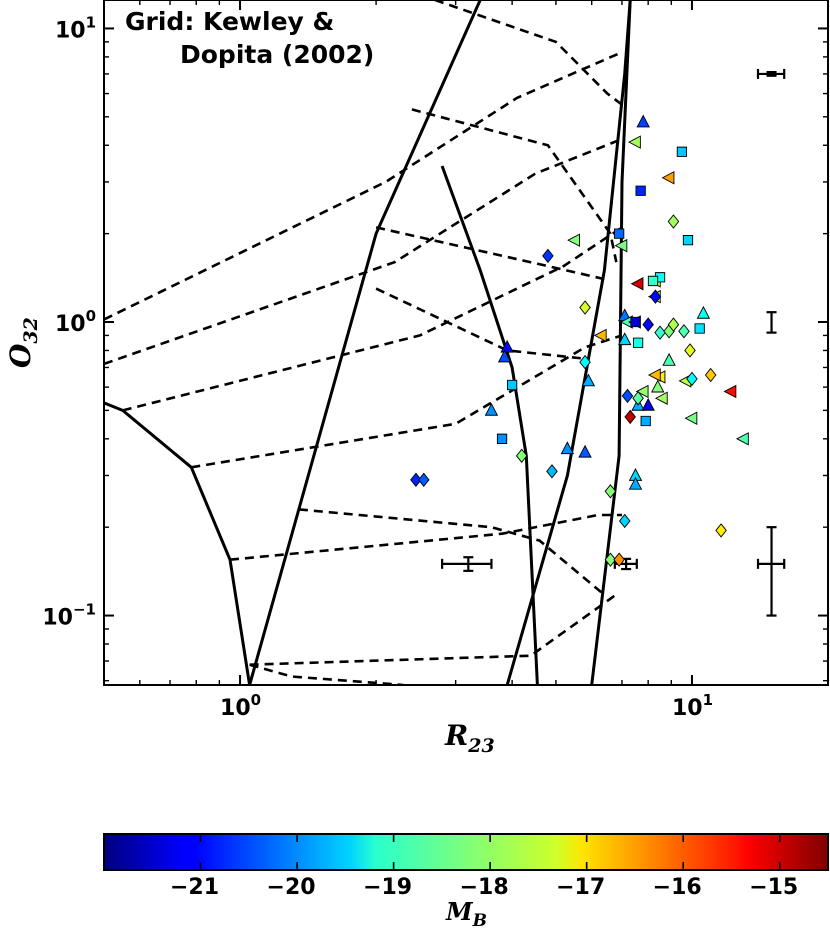  What do you see at coordinates (484, 887) in the screenshot?
I see `colorbar-tick-label-3: −18` at bounding box center [484, 887].